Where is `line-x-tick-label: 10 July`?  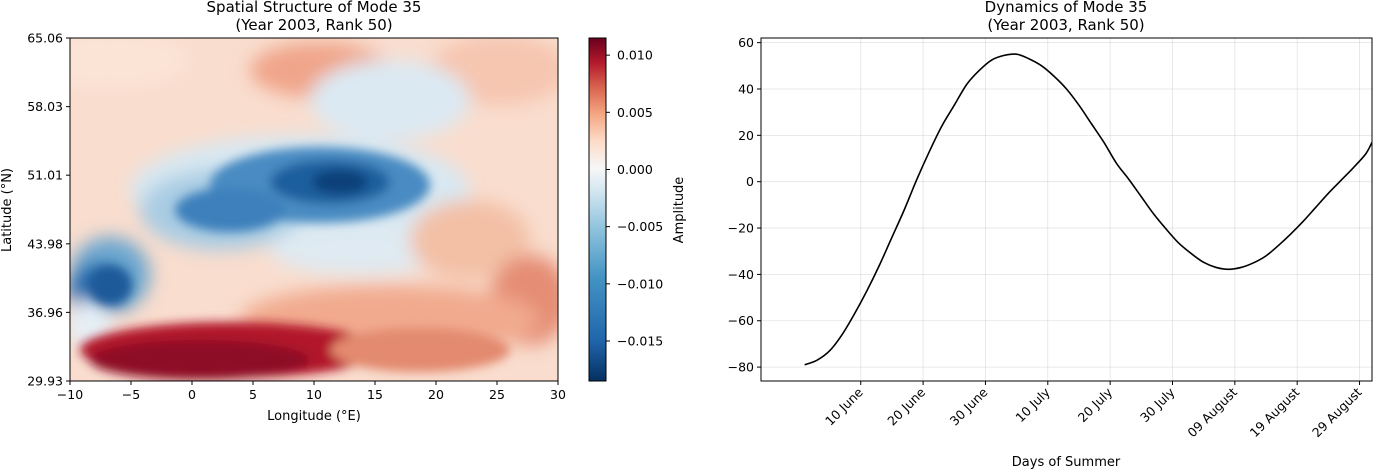
line-x-tick-label: 10 July is located at coordinates (1032, 404).